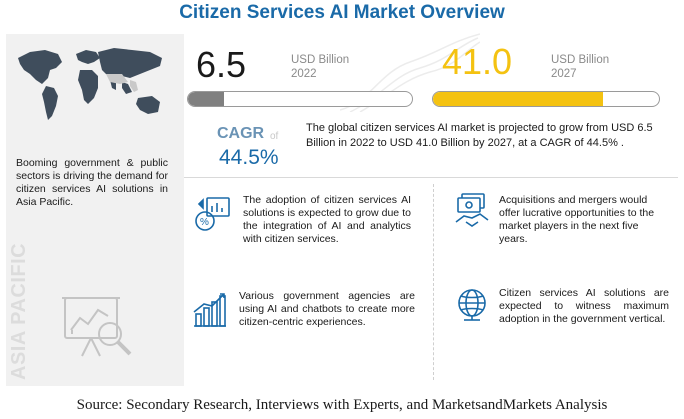 The width and height of the screenshot is (684, 419). I want to click on market-value-2022: 6.5, so click(221, 64).